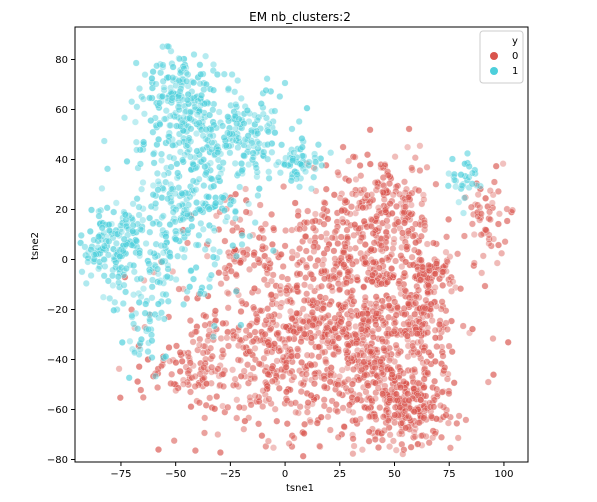  I want to click on legend-label-0: 0, so click(515, 56).